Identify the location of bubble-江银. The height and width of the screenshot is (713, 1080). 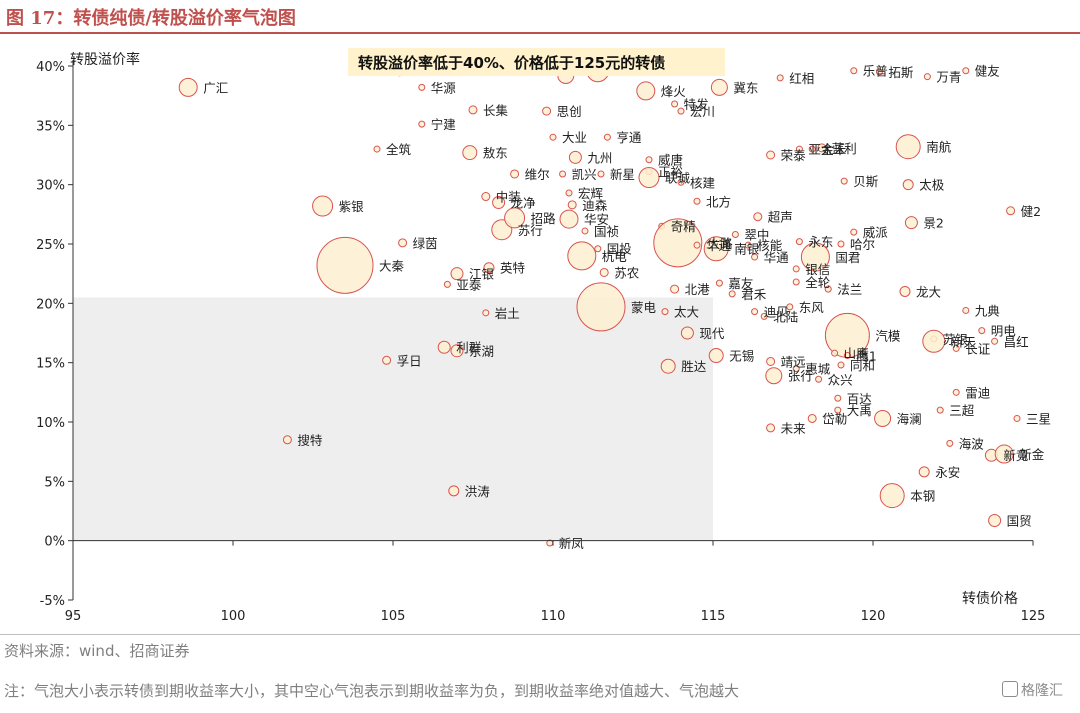
(457, 274).